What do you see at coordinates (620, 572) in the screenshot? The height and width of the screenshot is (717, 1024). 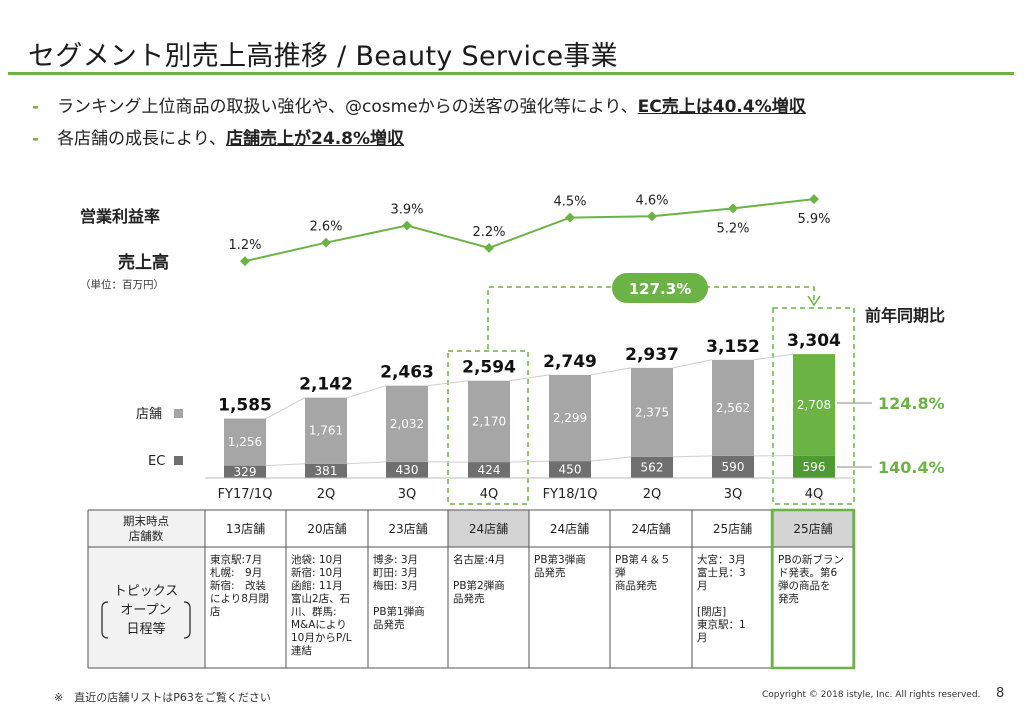 I see `topic-cell-line: 弾` at bounding box center [620, 572].